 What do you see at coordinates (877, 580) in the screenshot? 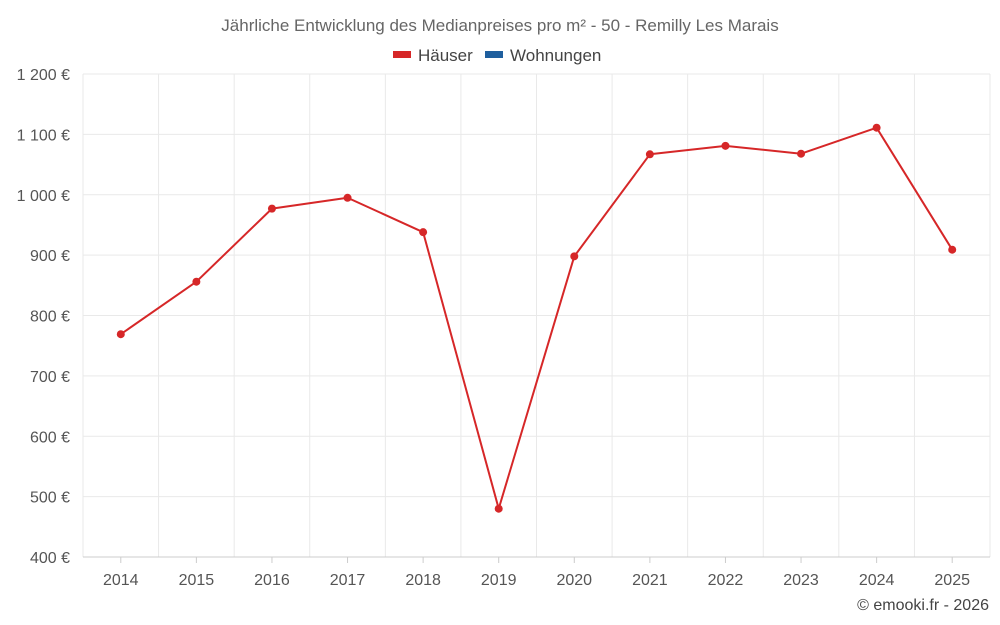
I see `x-tick-label: 2024` at bounding box center [877, 580].